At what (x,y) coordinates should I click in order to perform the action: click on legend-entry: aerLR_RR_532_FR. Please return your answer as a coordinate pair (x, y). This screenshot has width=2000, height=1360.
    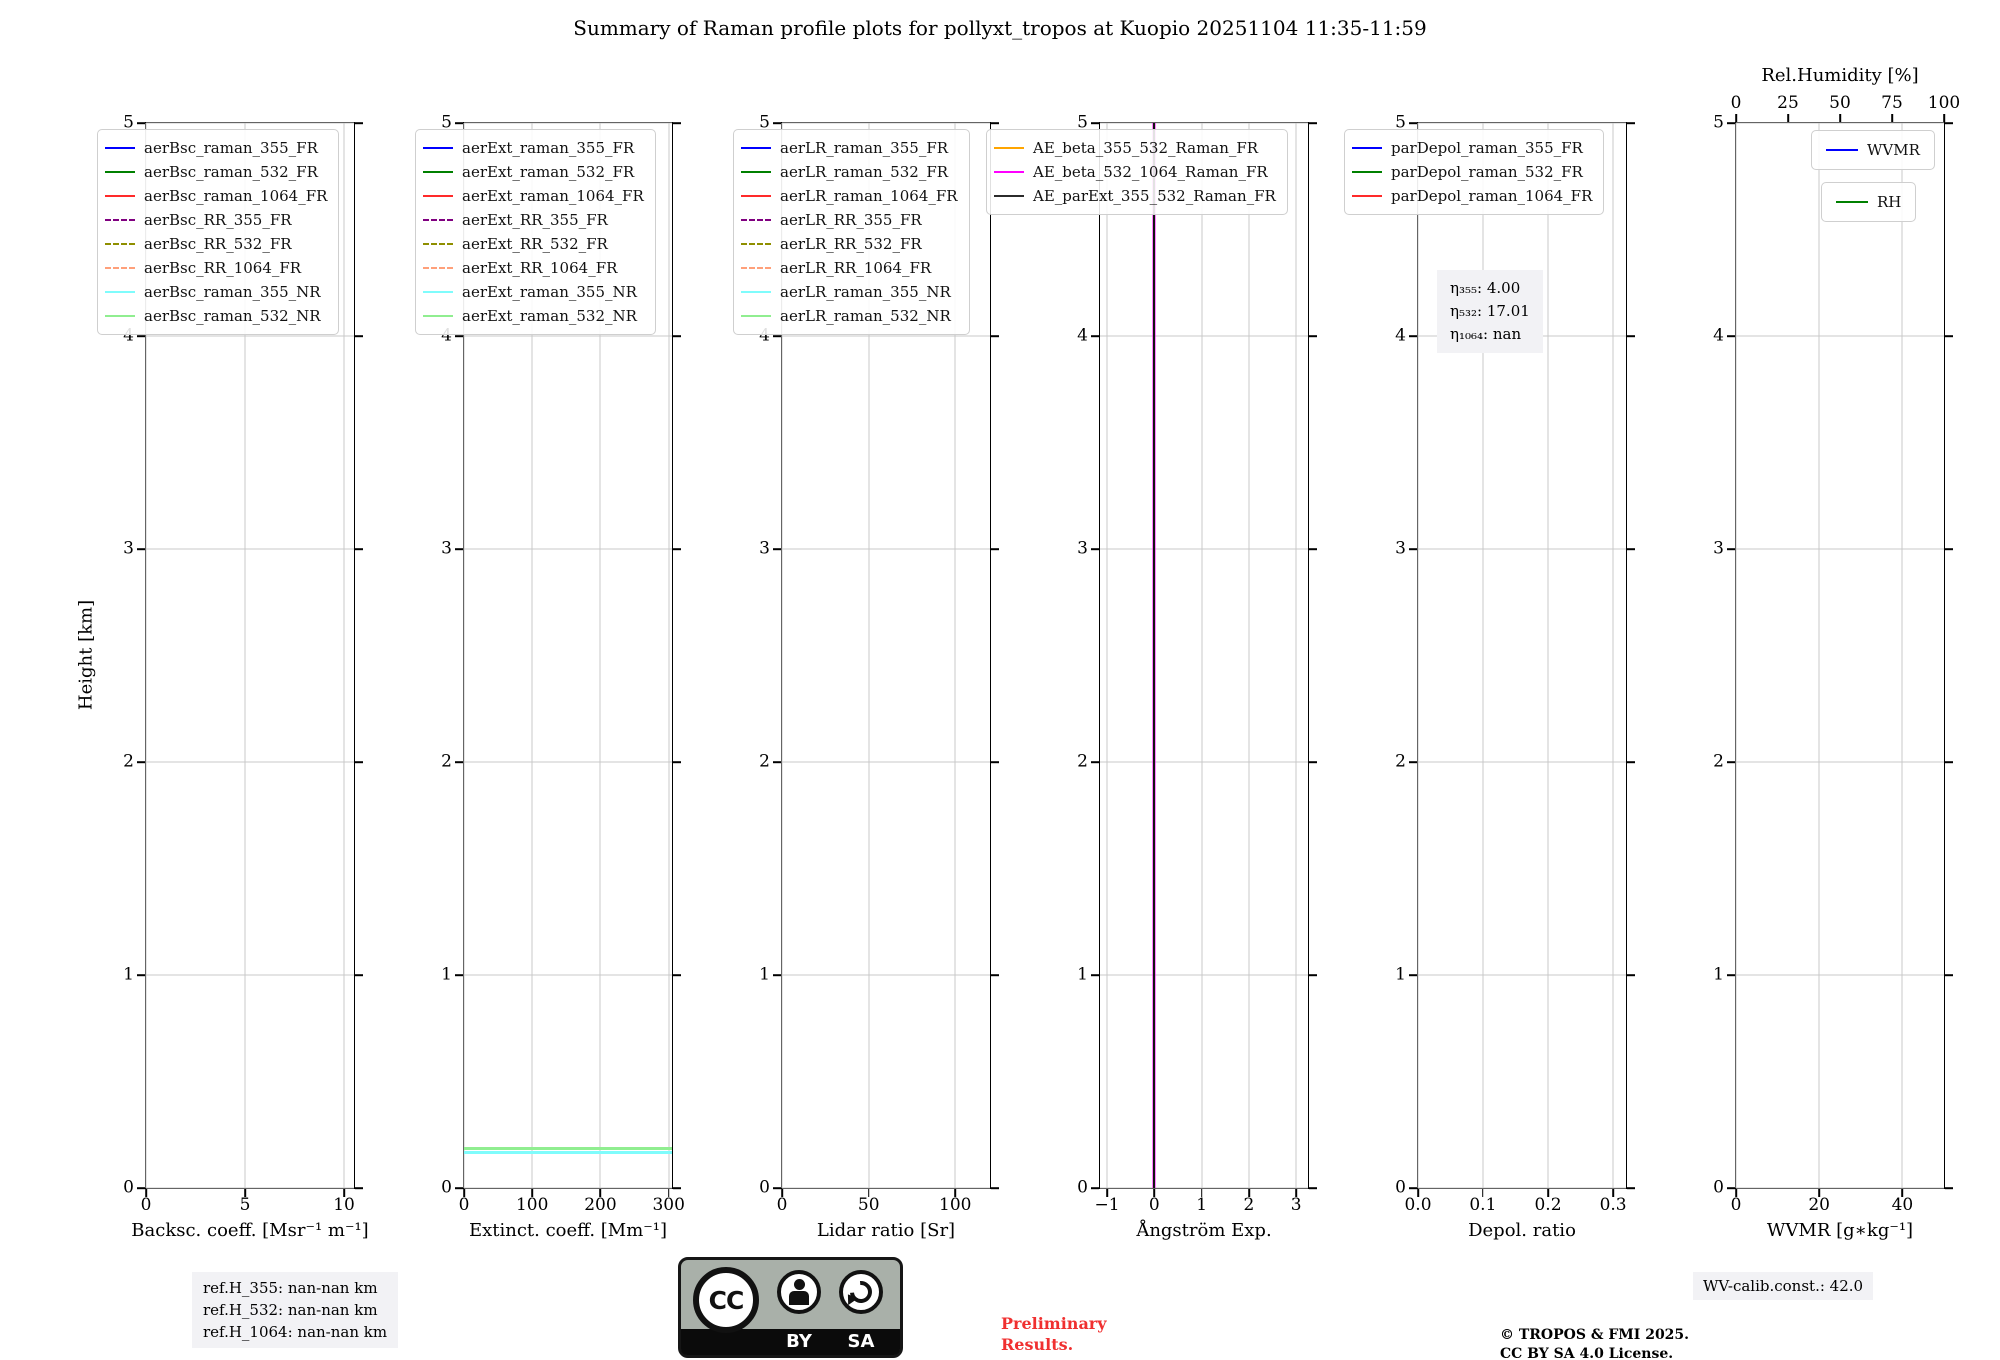
    Looking at the image, I should click on (849, 244).